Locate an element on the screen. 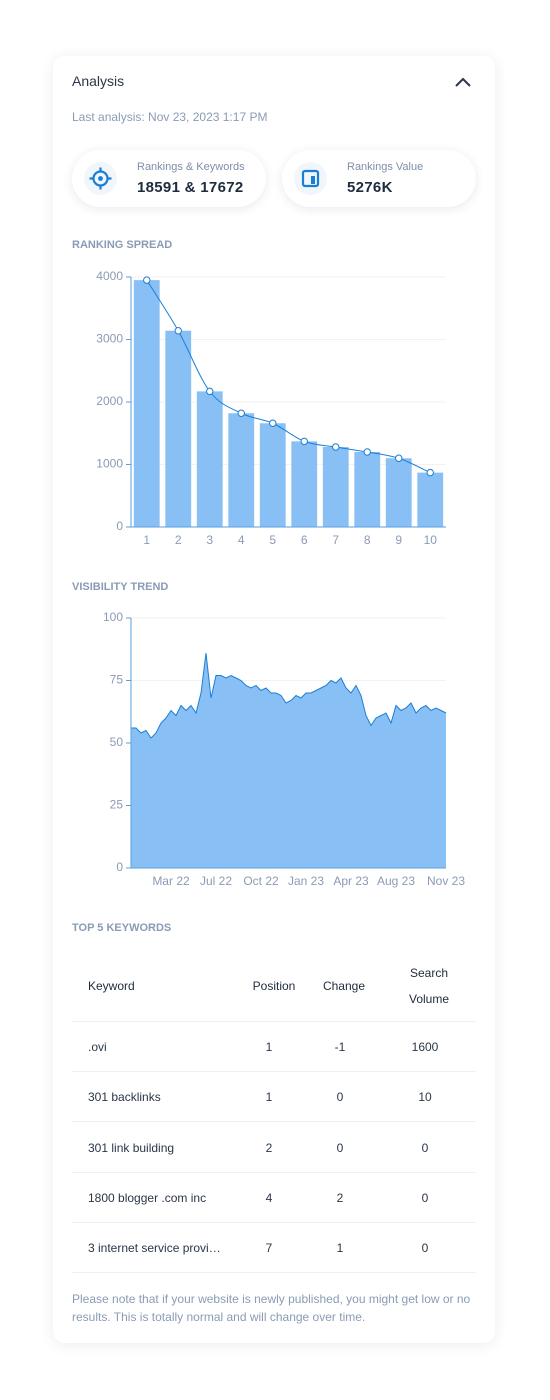 This screenshot has width=550, height=1400. stat-label: Rankings Value is located at coordinates (385, 167).